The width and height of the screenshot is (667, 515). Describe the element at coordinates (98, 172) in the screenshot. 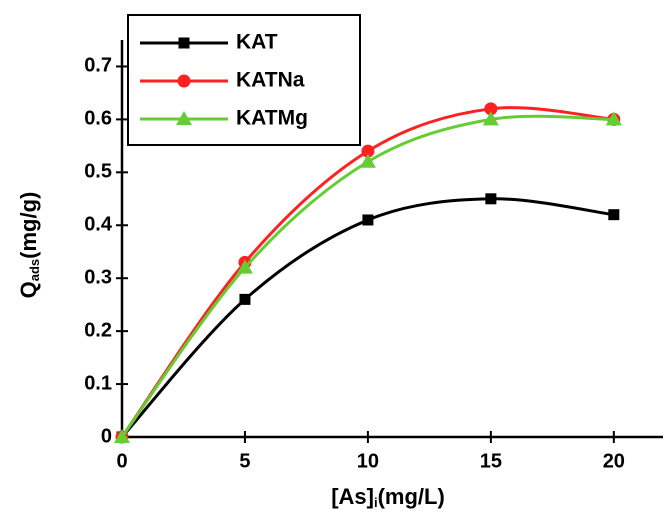

I see `y-tick-label: 0.5` at that location.